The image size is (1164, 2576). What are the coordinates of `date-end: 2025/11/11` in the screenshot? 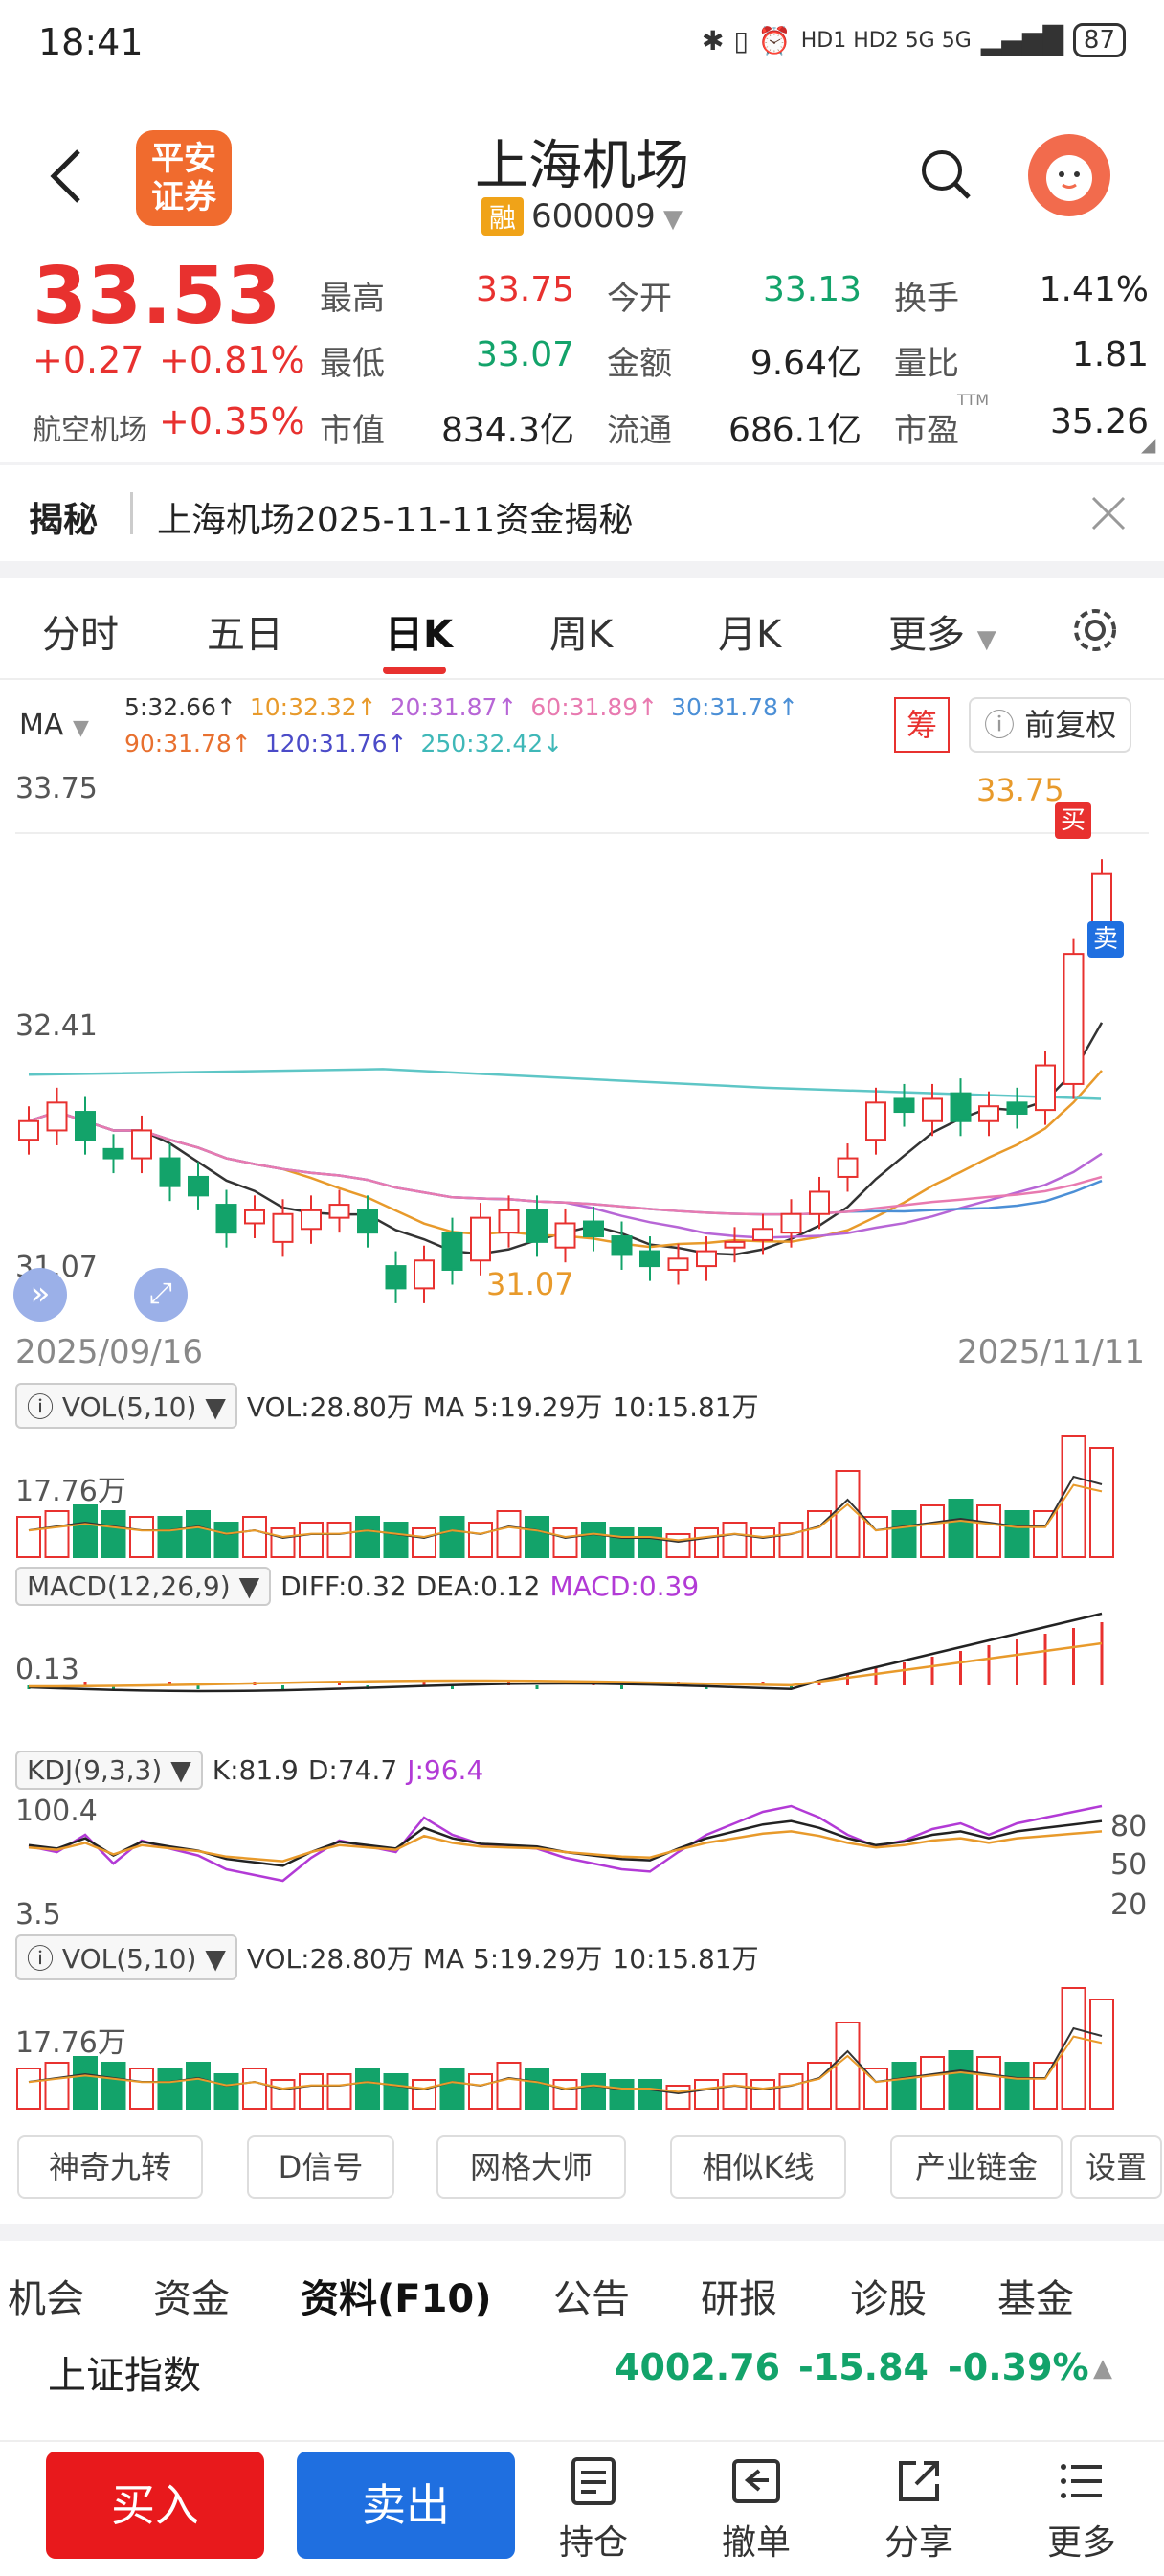 It's located at (1051, 1352).